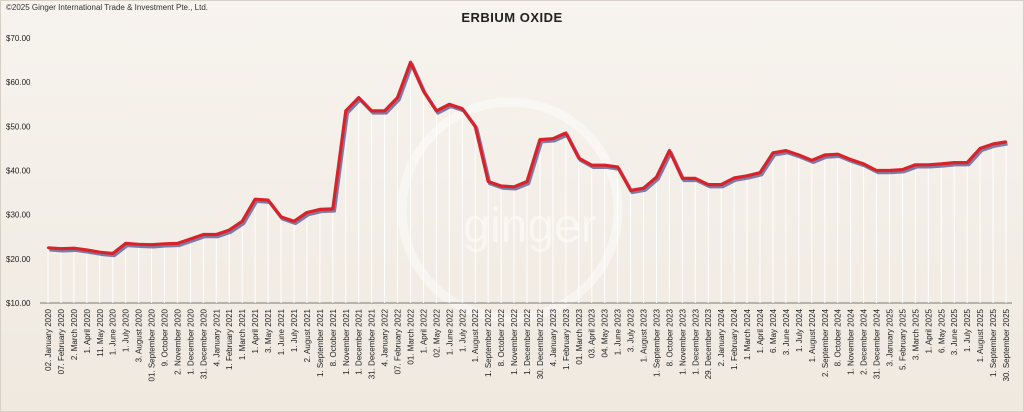  Describe the element at coordinates (566, 338) in the screenshot. I see `x-tick-label: 1. February 2023` at that location.